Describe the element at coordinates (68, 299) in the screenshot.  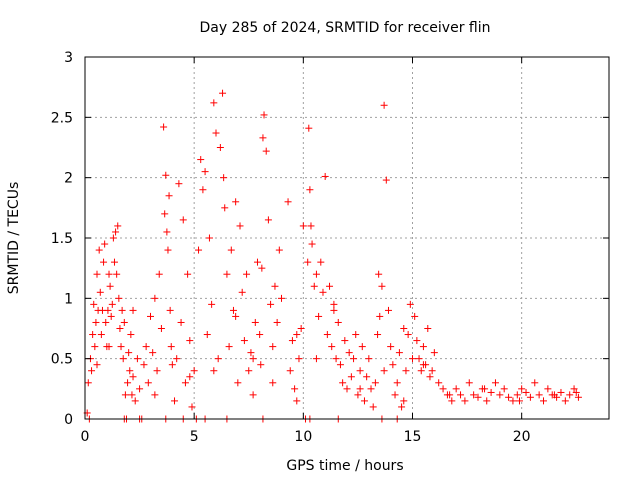
I see `y-tick-label: 1` at that location.